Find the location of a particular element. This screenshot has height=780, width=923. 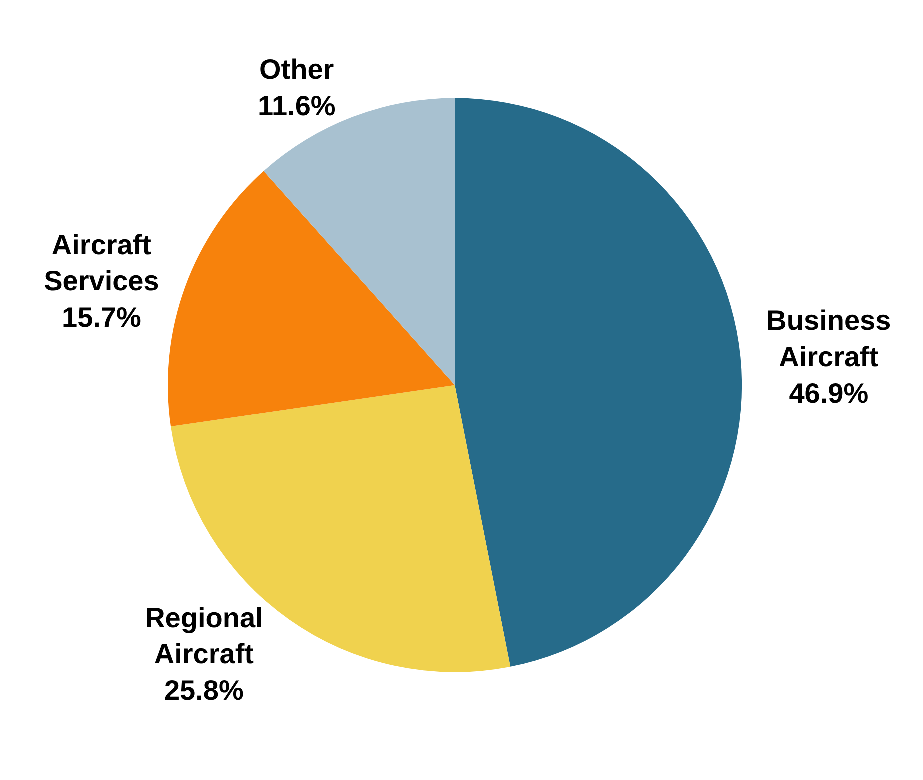

slice-label: Business Aircraft is located at coordinates (829, 338).